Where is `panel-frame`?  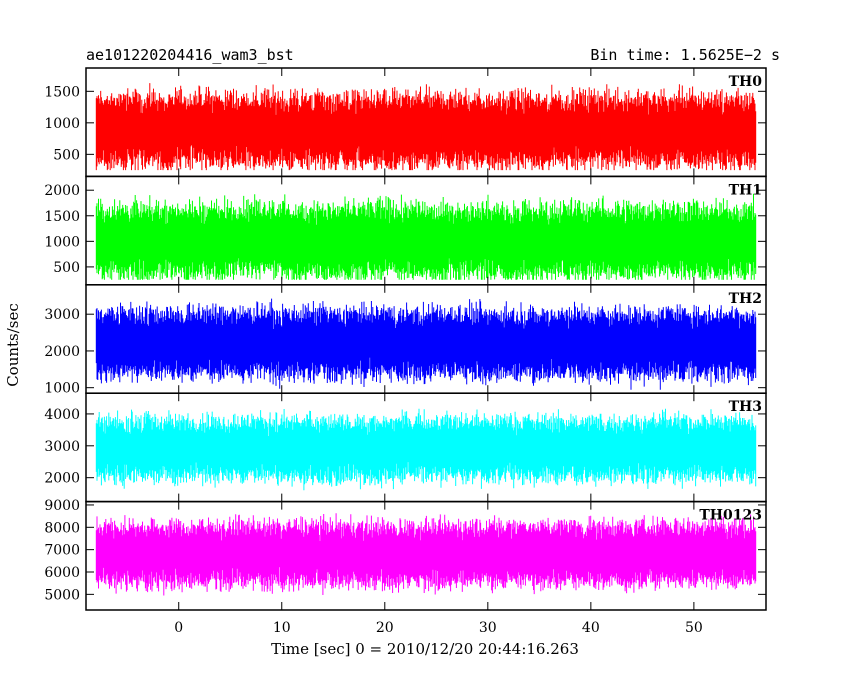 panel-frame is located at coordinates (426, 555).